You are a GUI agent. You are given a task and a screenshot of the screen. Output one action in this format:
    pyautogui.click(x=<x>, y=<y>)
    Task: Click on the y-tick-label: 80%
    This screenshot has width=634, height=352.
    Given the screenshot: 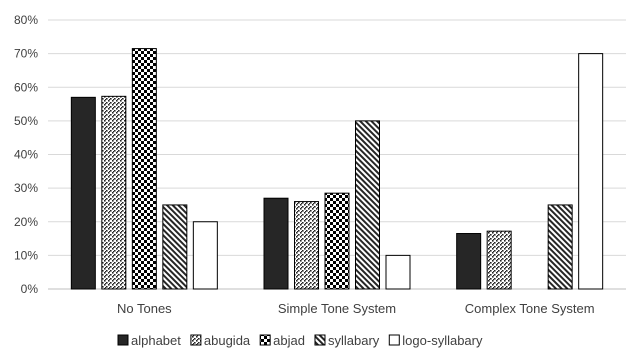 What is the action you would take?
    pyautogui.click(x=26, y=20)
    